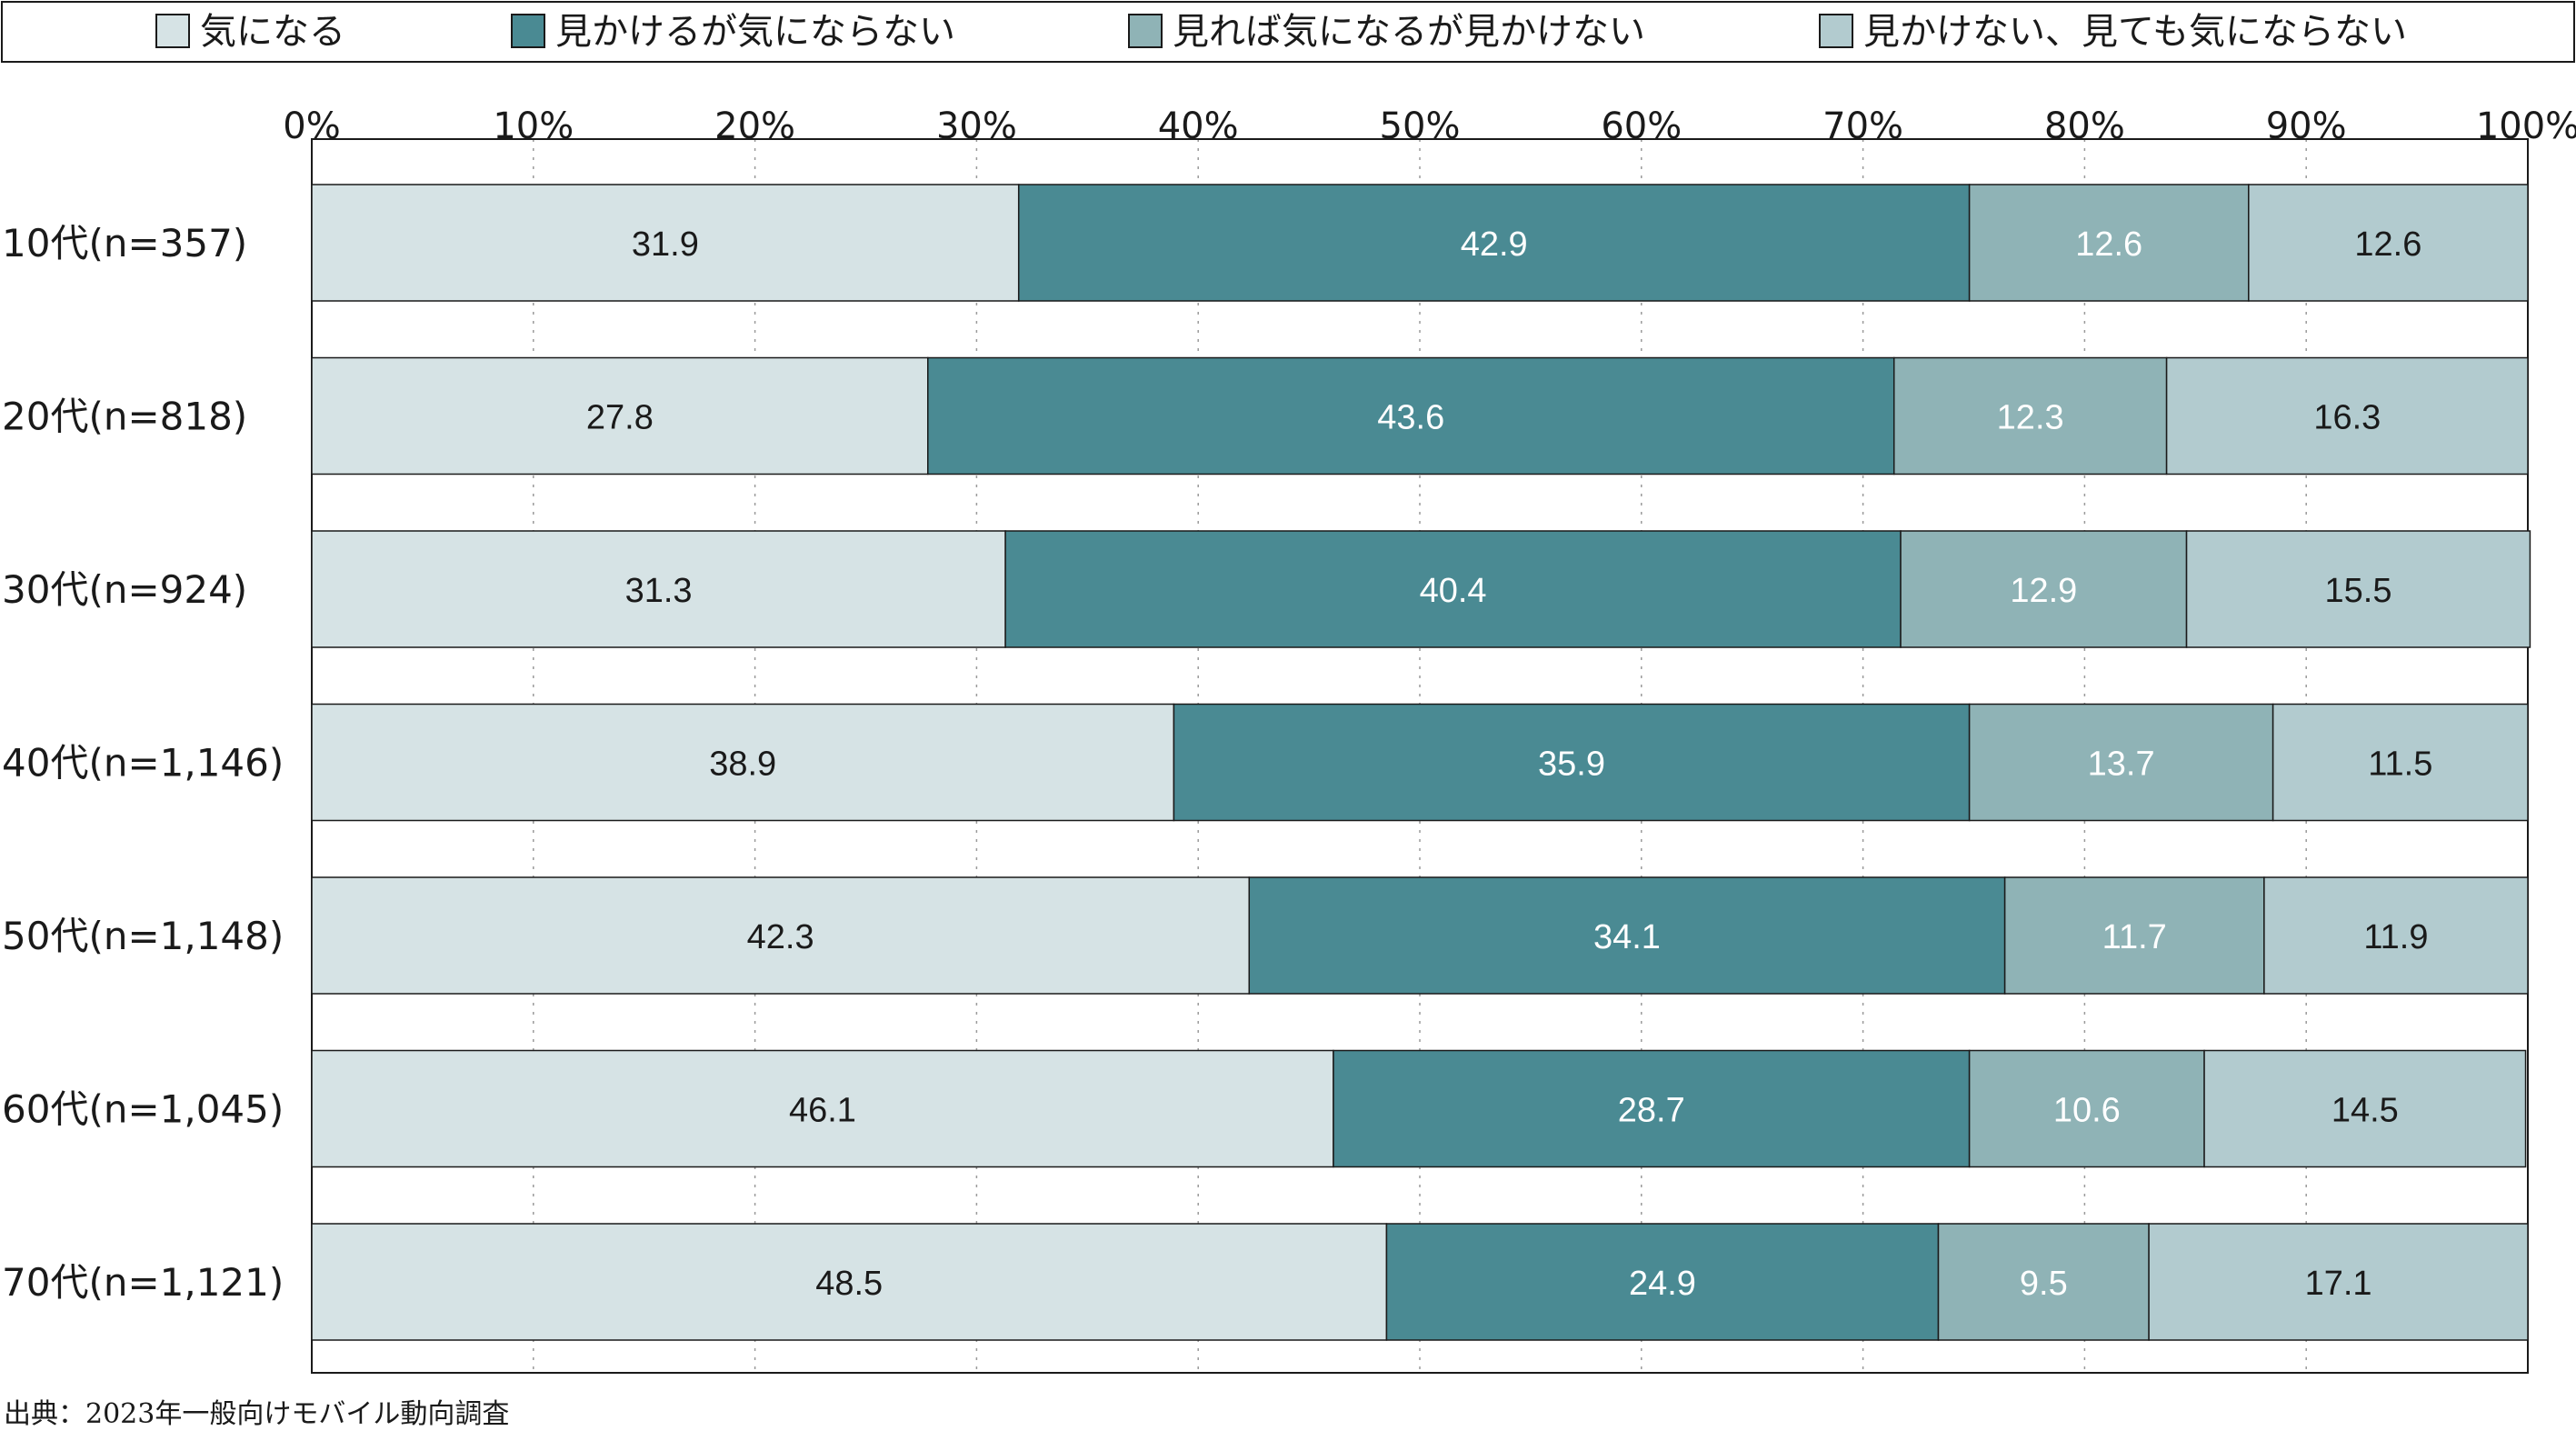 The height and width of the screenshot is (1431, 2576). I want to click on data-label: 11.7, so click(2134, 937).